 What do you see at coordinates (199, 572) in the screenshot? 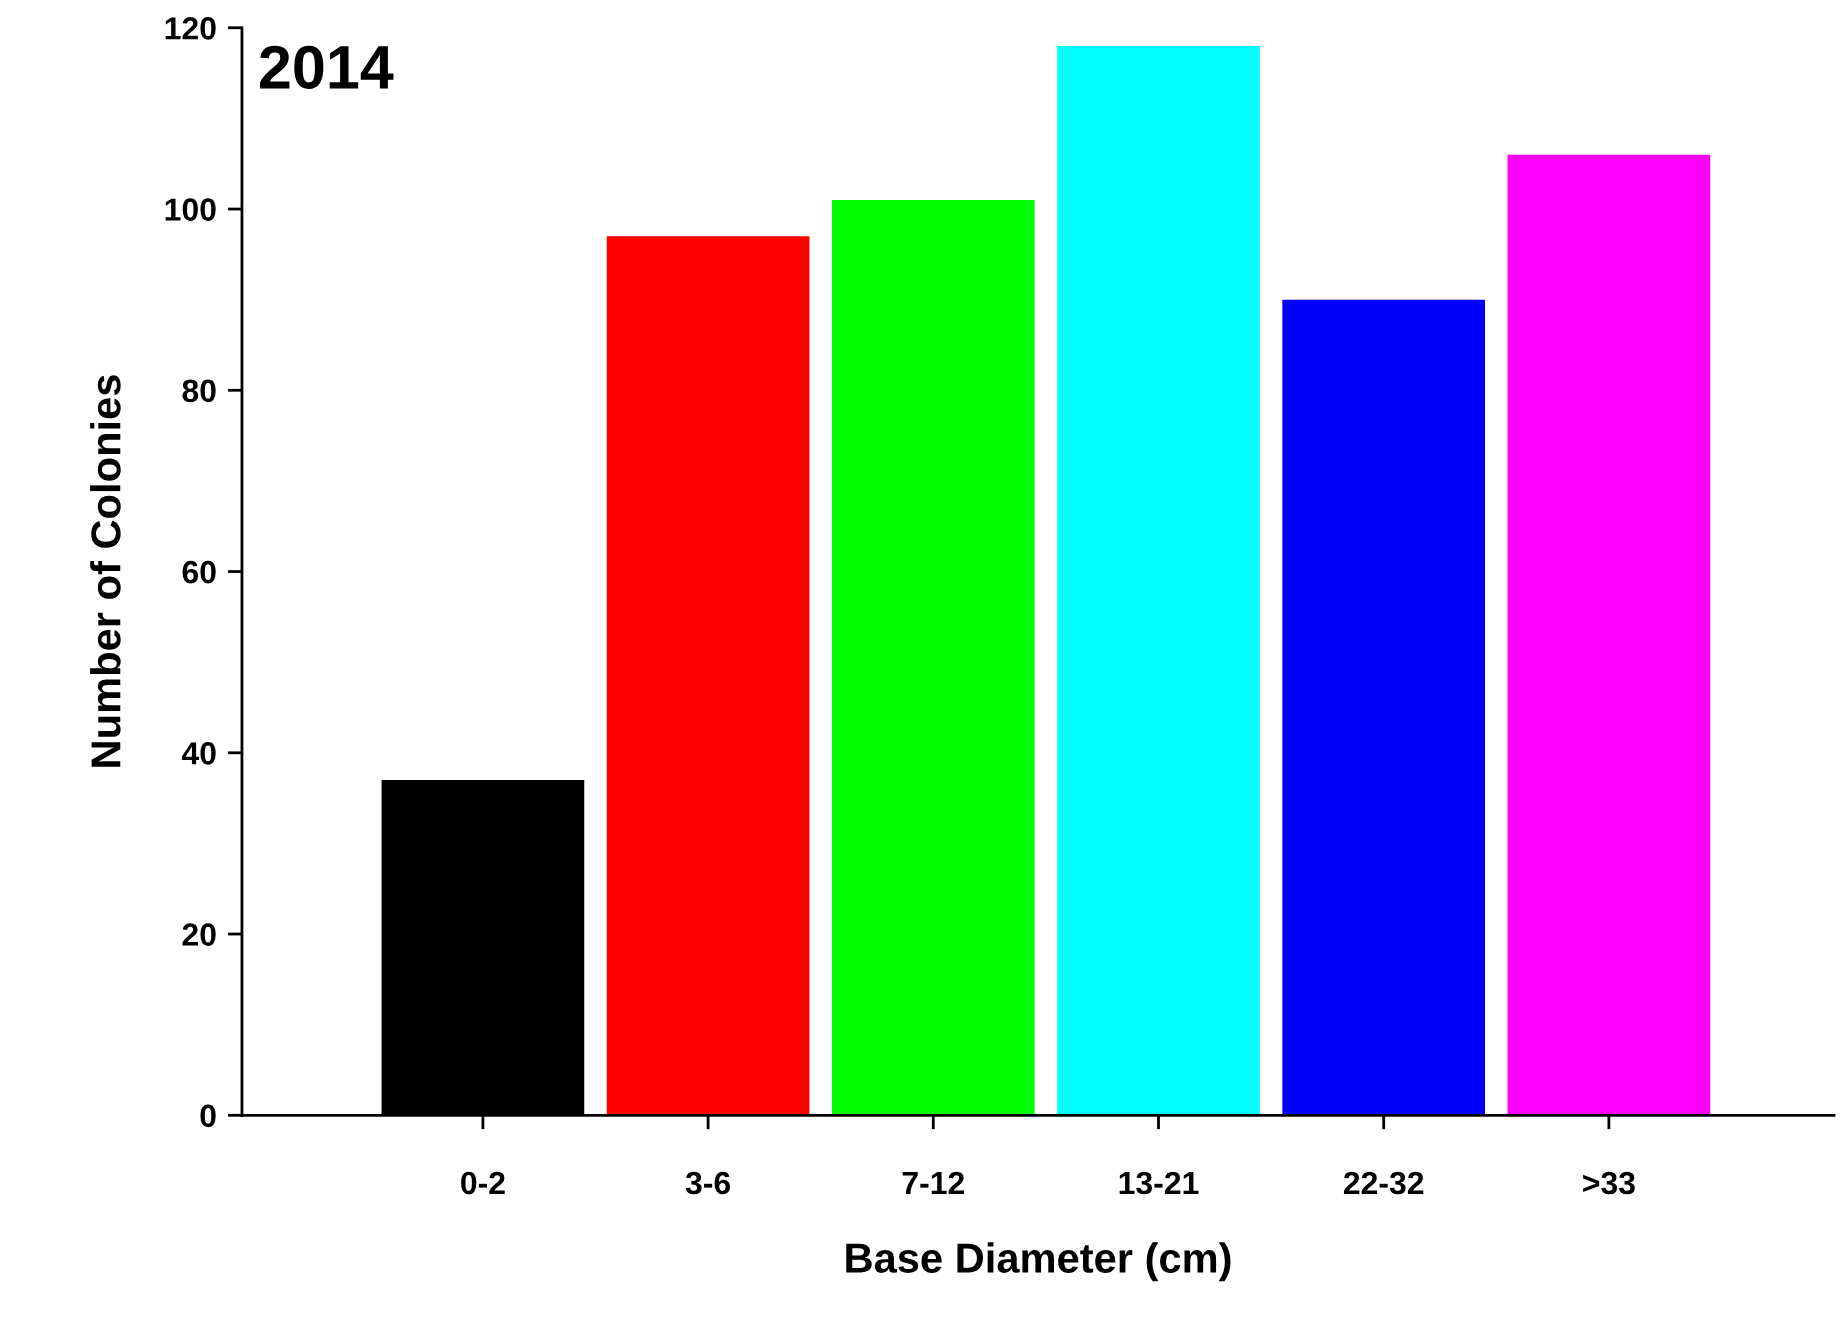
I see `y-tick-label: 60` at bounding box center [199, 572].